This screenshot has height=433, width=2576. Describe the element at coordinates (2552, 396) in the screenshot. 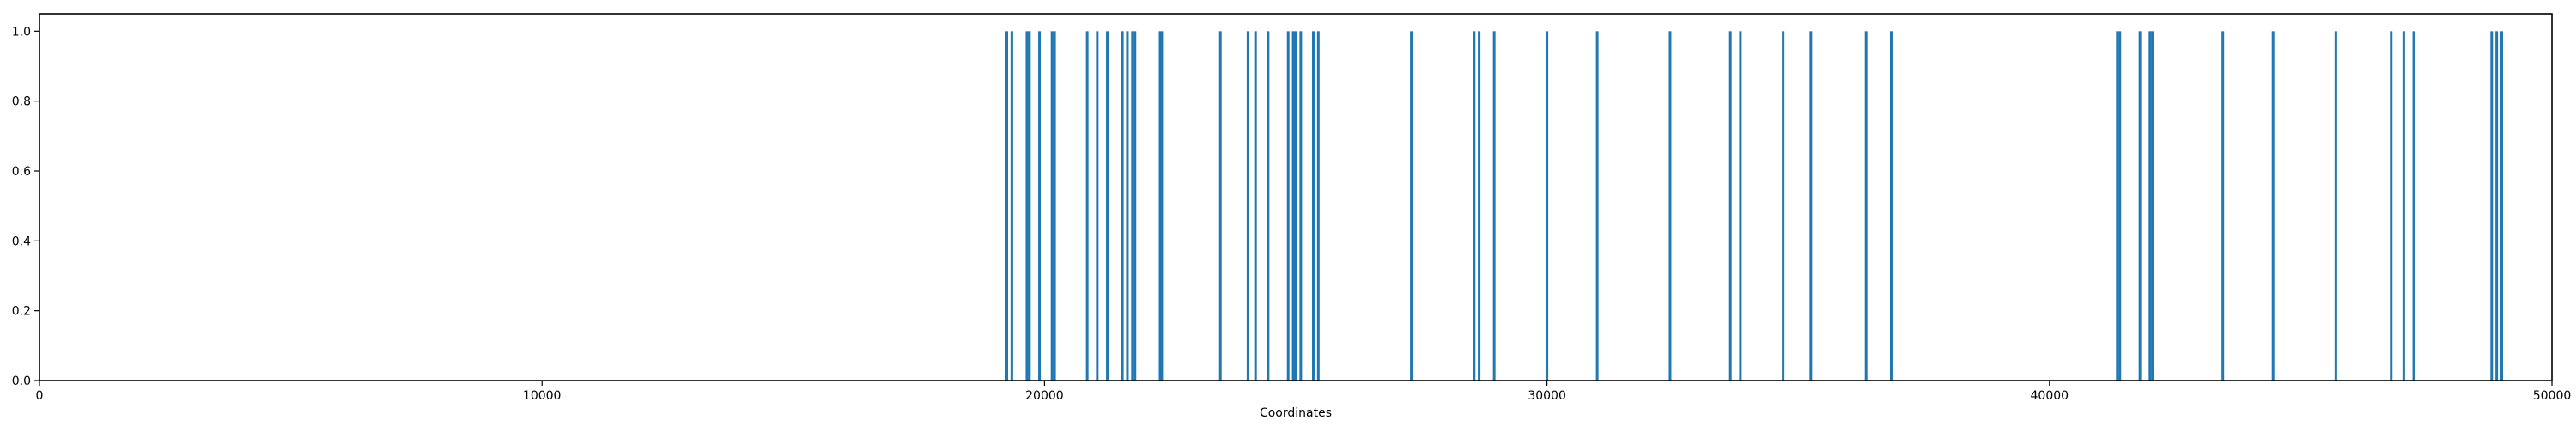

I see `x-tick-label: 50000` at that location.